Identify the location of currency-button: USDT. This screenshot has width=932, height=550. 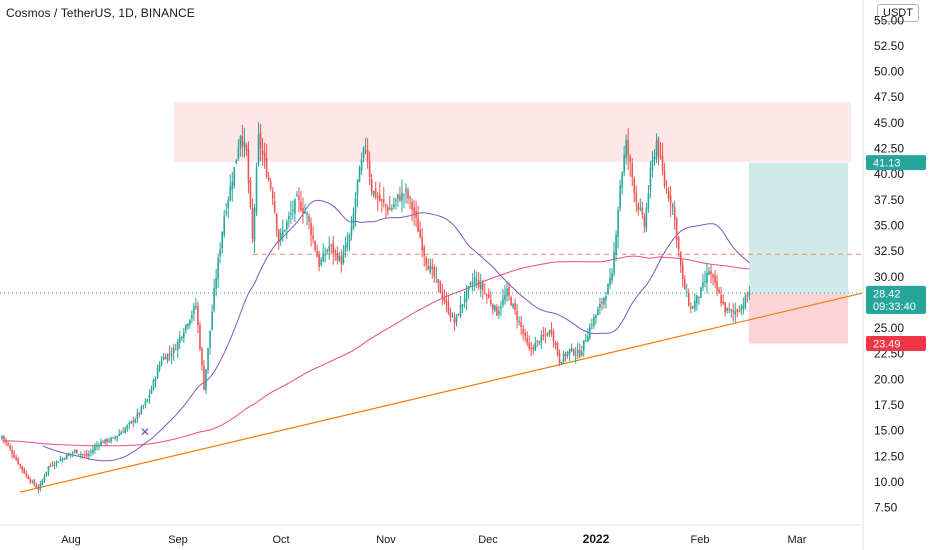
(898, 13).